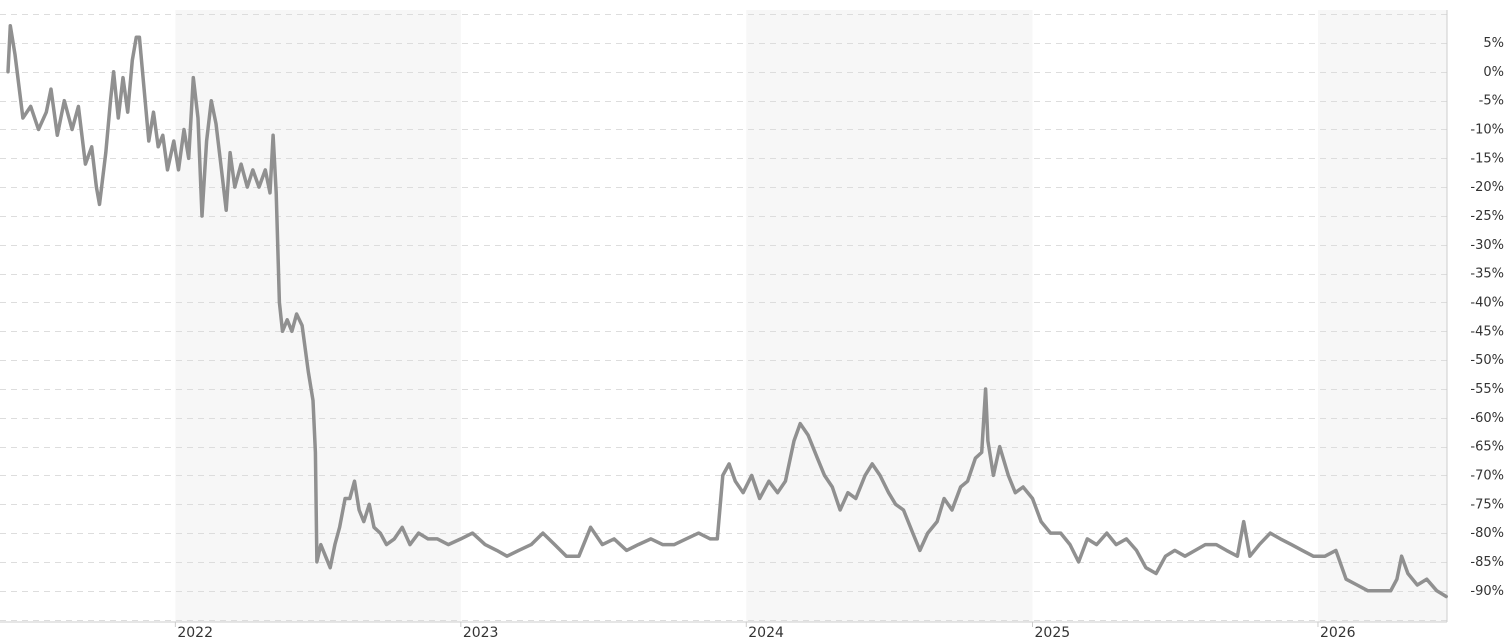 Image resolution: width=1507 pixels, height=639 pixels. What do you see at coordinates (481, 632) in the screenshot?
I see `x-tick-label: 2023` at bounding box center [481, 632].